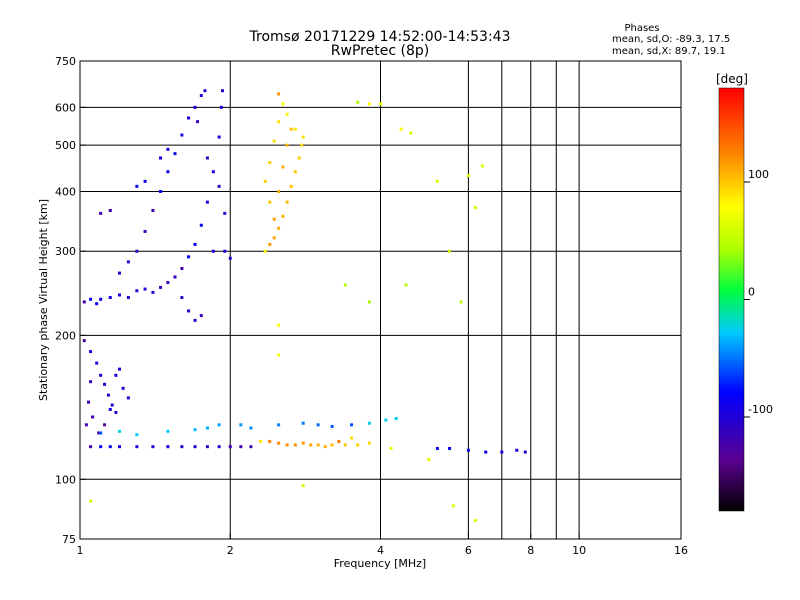 The height and width of the screenshot is (600, 800). Describe the element at coordinates (65, 479) in the screenshot. I see `y-tick-label: 100` at that location.